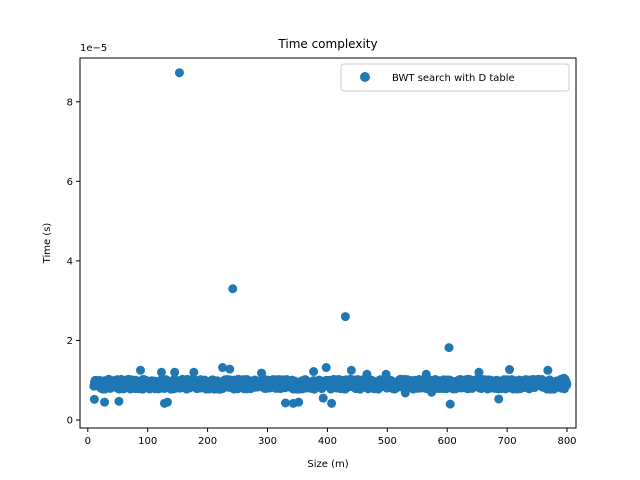 The image size is (640, 480). Describe the element at coordinates (507, 441) in the screenshot. I see `x-tick-label: 700` at that location.